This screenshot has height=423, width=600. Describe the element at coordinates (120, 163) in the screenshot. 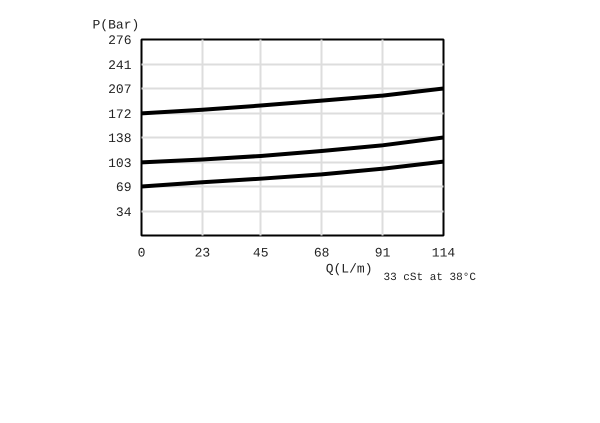

I see `y-tick-label: 103` at that location.